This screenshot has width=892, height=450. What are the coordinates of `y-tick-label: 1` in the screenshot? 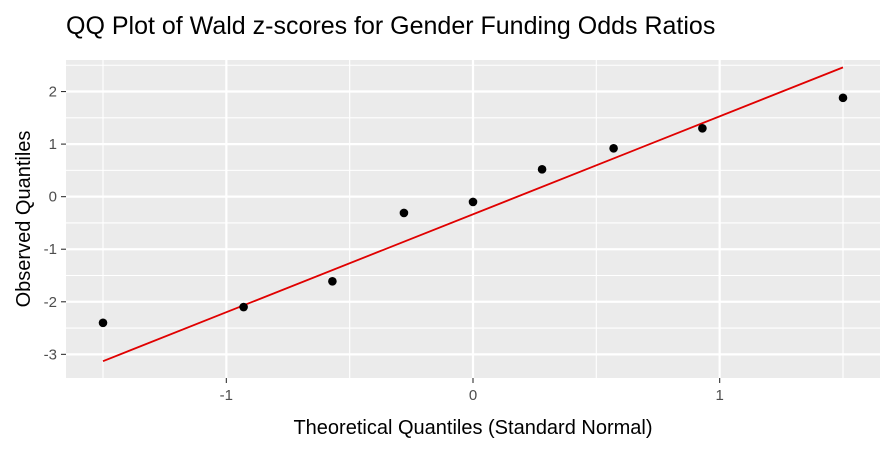 It's located at (53, 144).